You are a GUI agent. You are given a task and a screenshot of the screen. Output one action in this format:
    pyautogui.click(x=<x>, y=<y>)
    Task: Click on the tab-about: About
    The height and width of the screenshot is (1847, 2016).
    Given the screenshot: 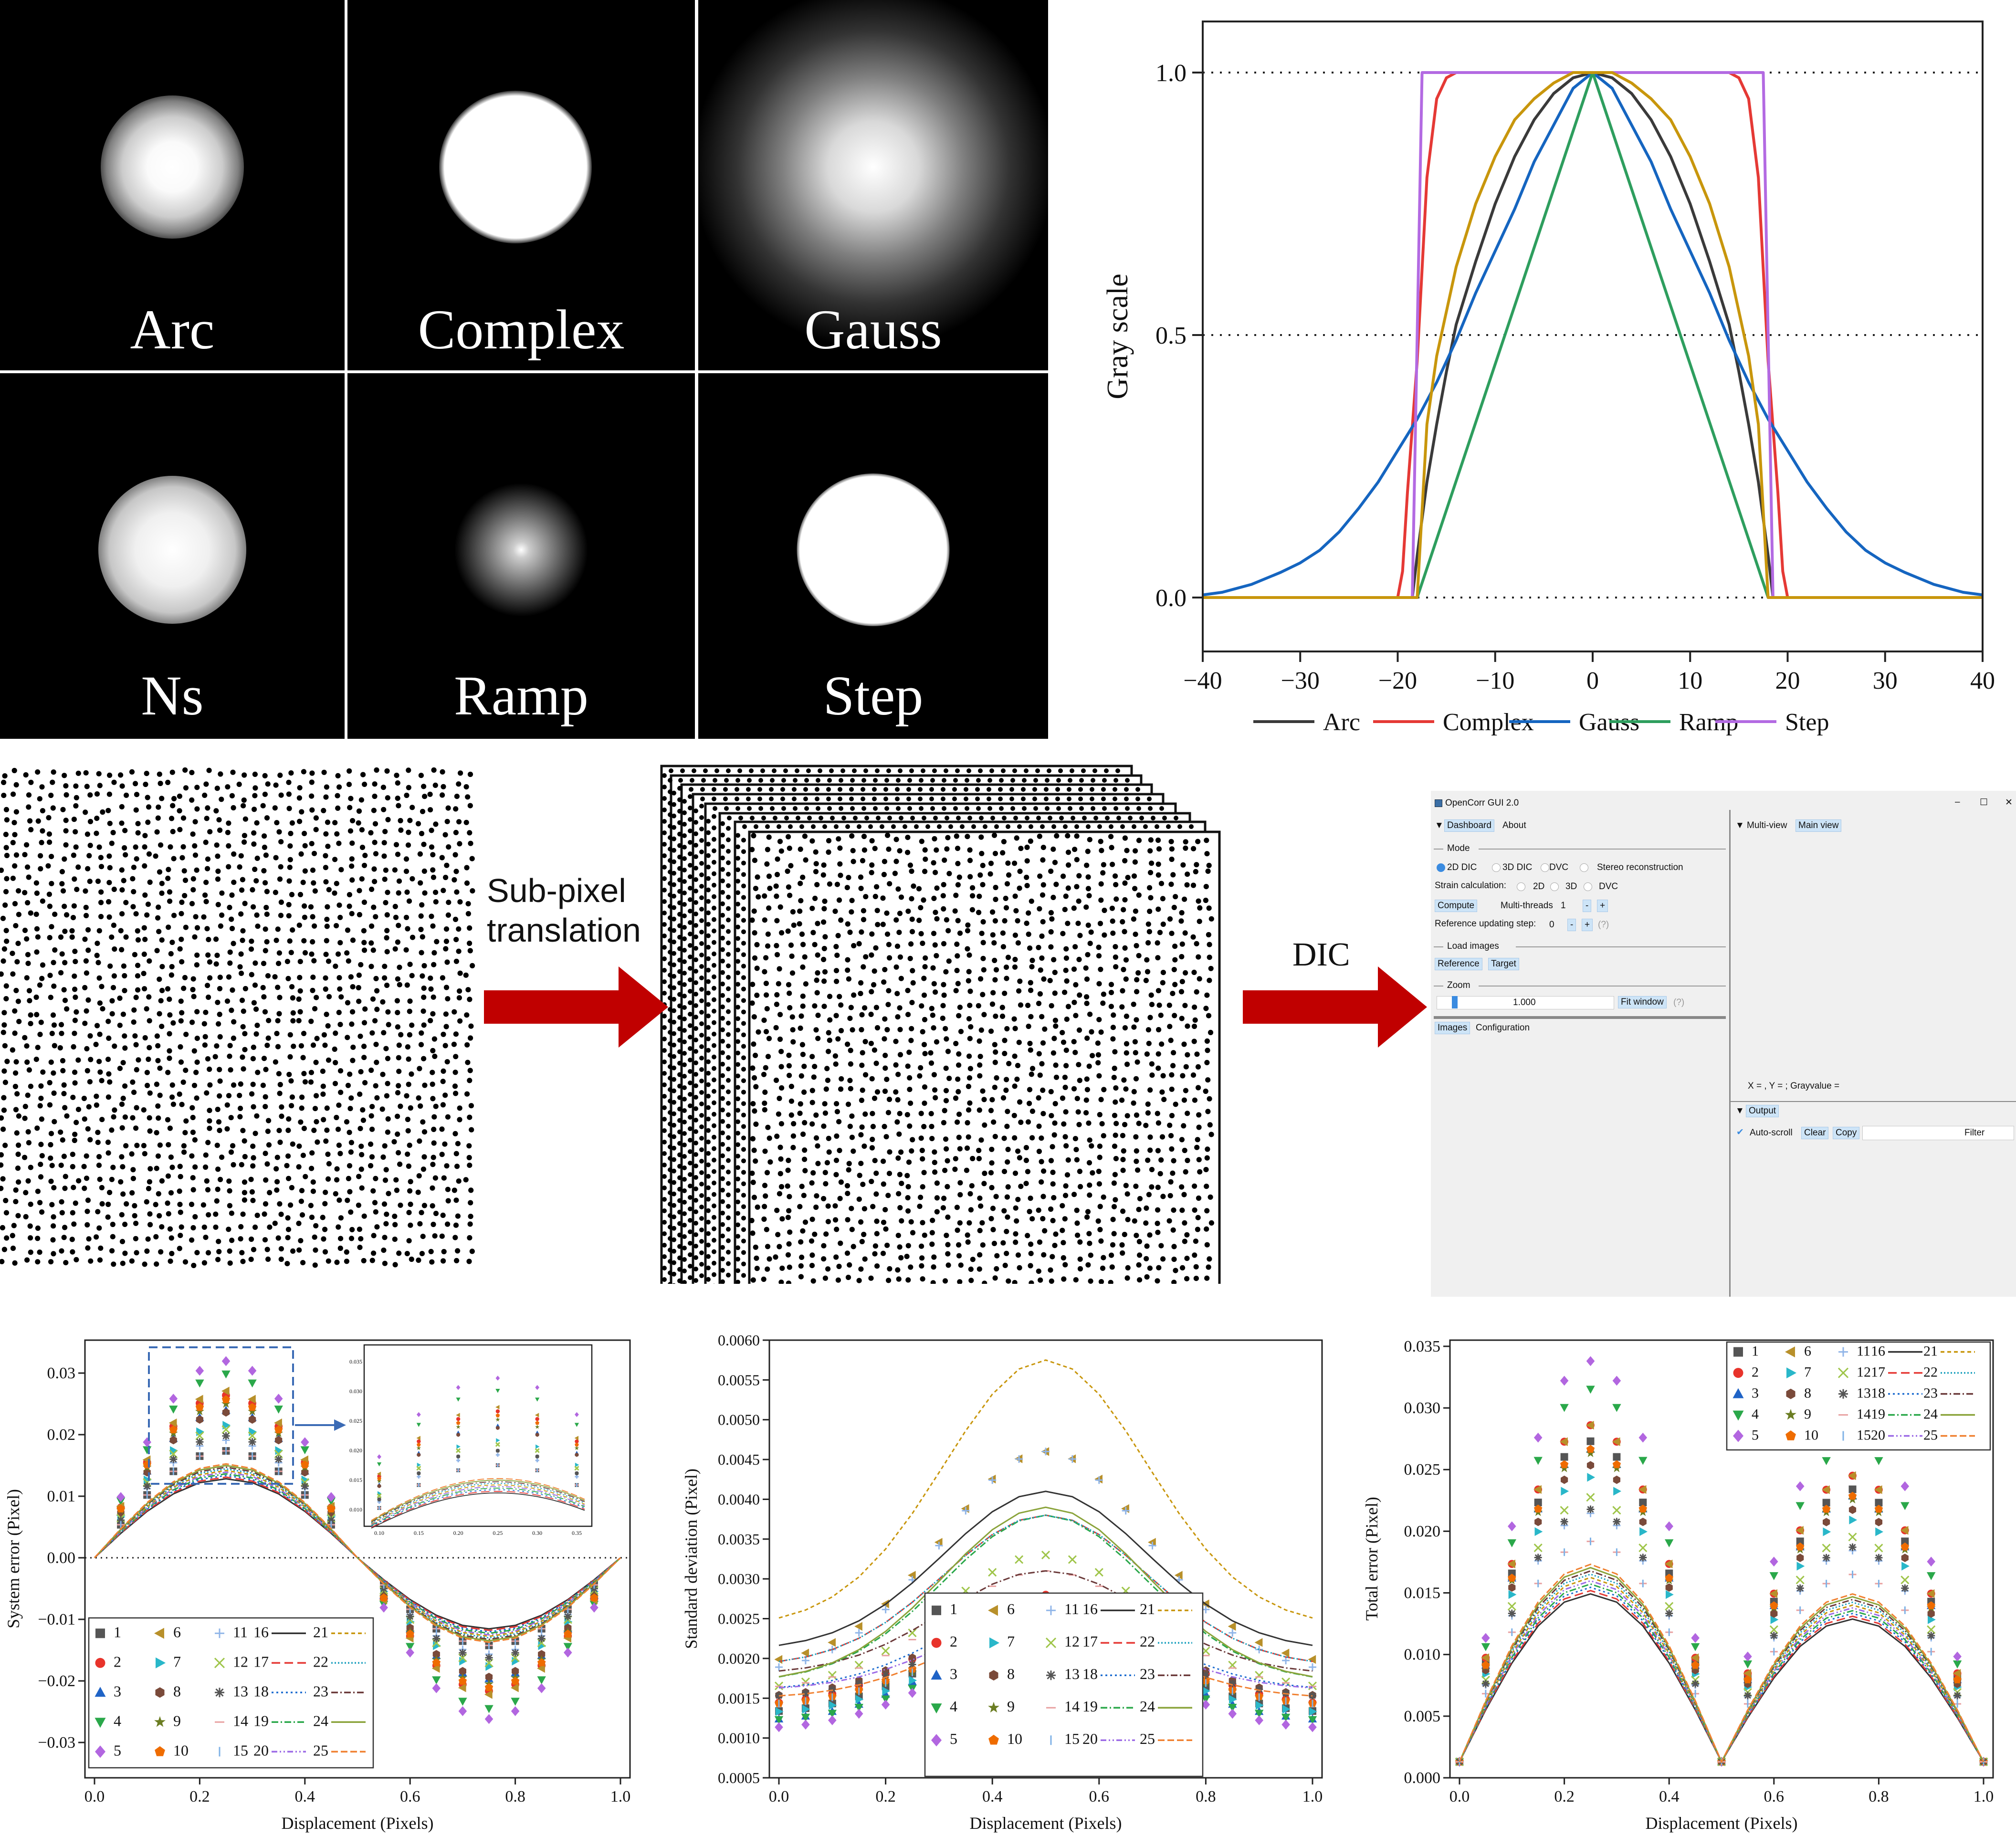 What is the action you would take?
    pyautogui.click(x=1514, y=825)
    